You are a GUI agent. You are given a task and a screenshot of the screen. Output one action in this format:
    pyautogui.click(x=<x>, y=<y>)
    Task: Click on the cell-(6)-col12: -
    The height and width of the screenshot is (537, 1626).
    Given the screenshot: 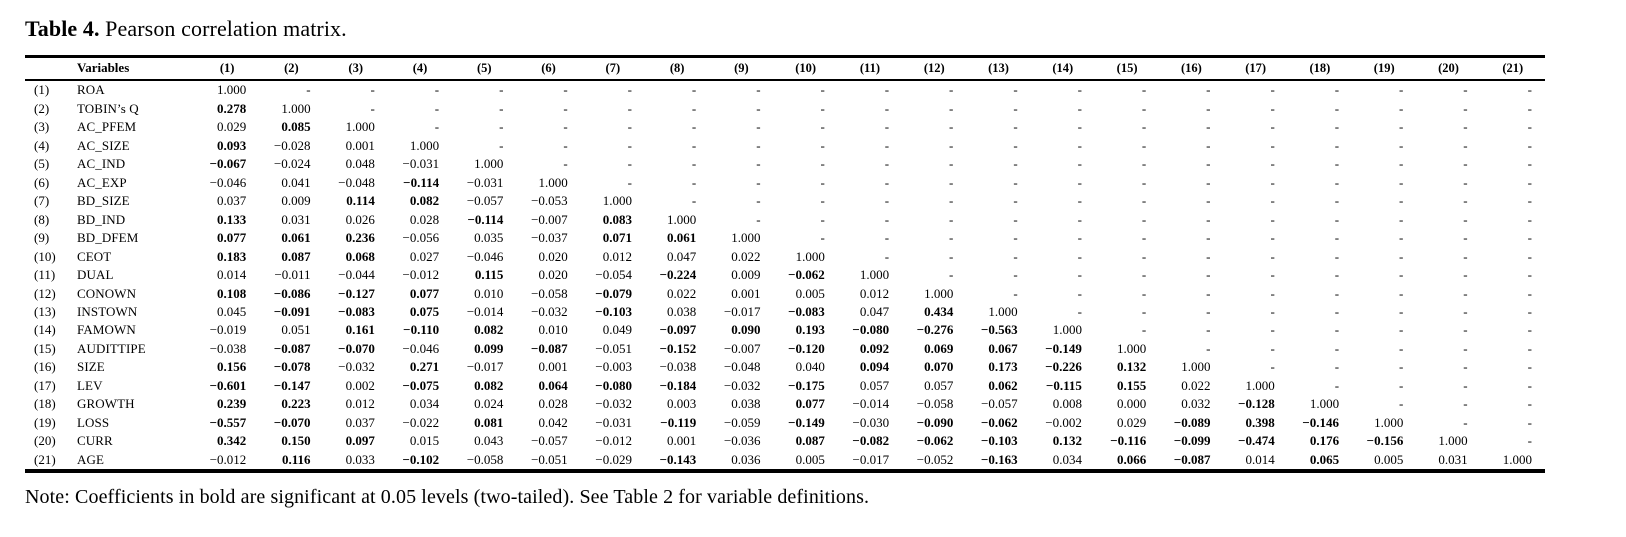 What is the action you would take?
    pyautogui.click(x=951, y=182)
    